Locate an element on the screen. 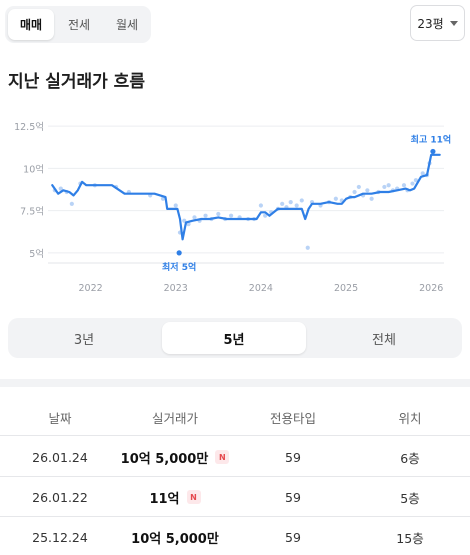  chevron-down-icon is located at coordinates (453, 23).